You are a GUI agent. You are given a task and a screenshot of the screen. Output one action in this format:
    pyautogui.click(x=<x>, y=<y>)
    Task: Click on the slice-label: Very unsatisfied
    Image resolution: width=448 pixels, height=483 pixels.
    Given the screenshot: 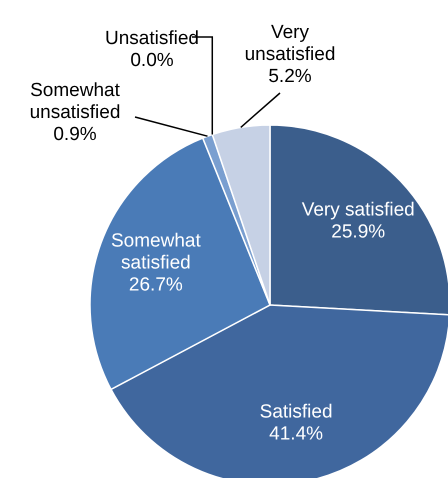 What is the action you would take?
    pyautogui.click(x=290, y=44)
    